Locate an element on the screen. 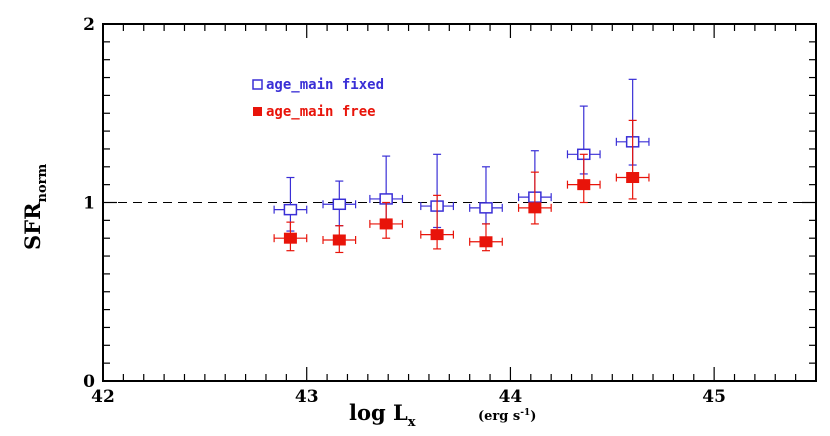  legend-entry-free: age_main free is located at coordinates (314, 112).